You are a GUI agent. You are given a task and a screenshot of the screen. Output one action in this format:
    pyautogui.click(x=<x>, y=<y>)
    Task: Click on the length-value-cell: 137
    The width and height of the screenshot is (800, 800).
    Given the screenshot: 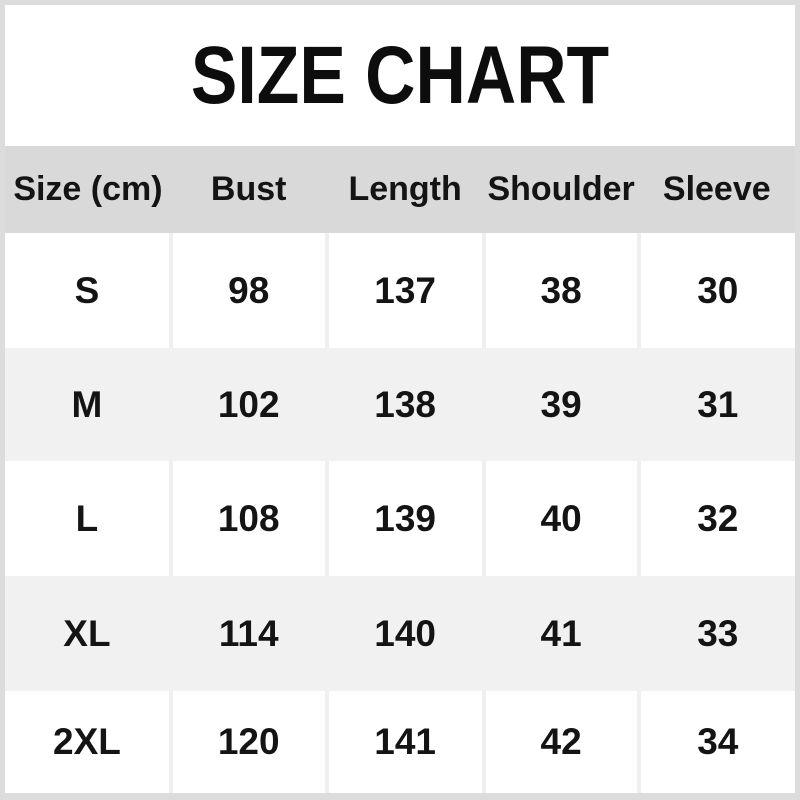 What is the action you would take?
    pyautogui.click(x=404, y=290)
    